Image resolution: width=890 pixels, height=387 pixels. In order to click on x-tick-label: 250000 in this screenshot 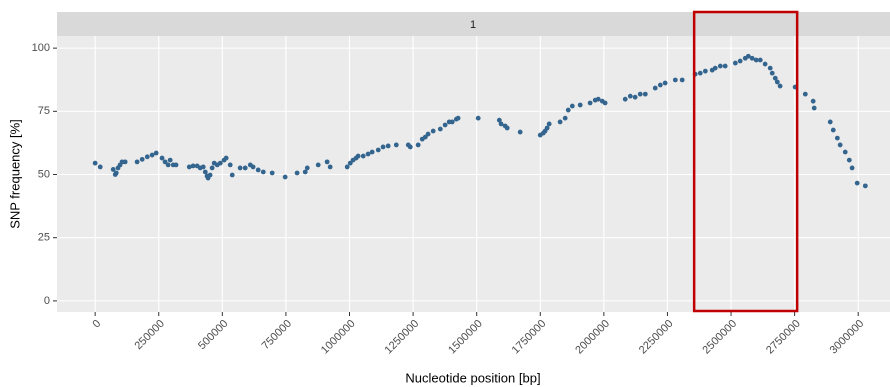, I will do `click(149, 335)`.